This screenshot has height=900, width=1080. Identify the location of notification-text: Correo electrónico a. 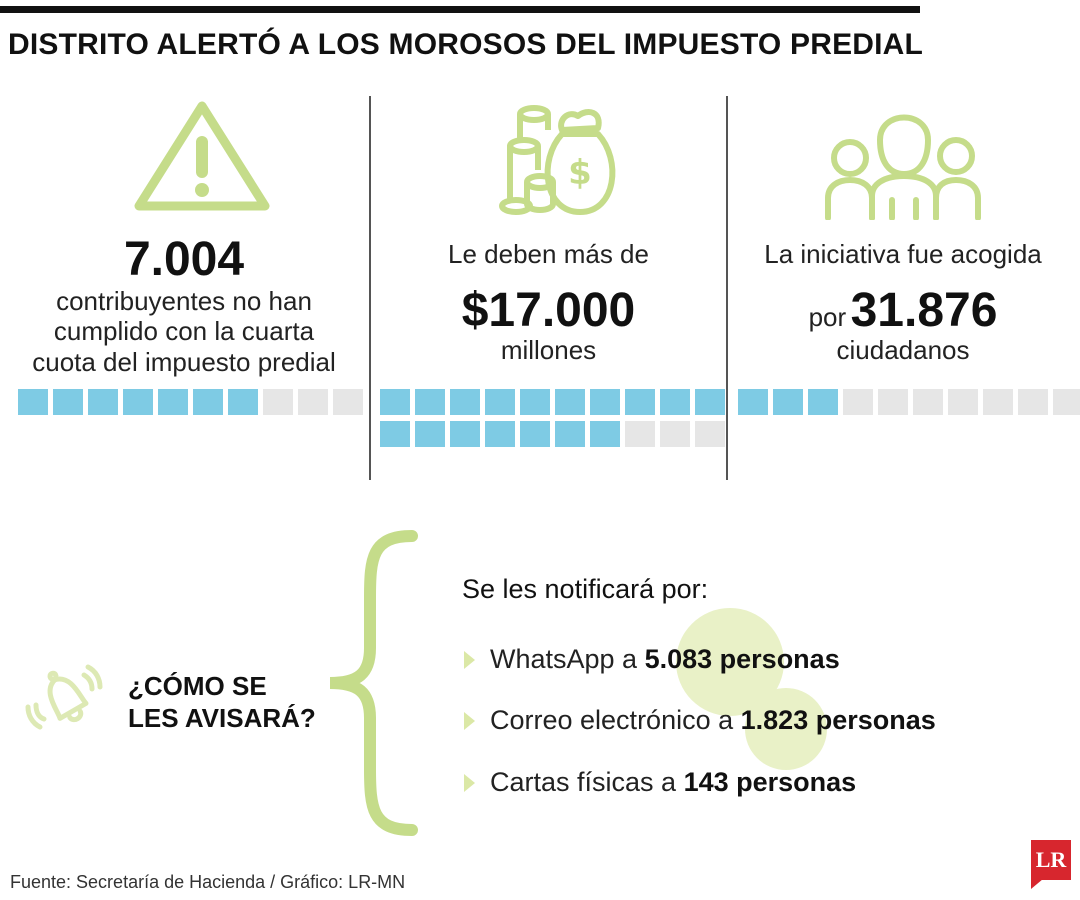
(612, 720).